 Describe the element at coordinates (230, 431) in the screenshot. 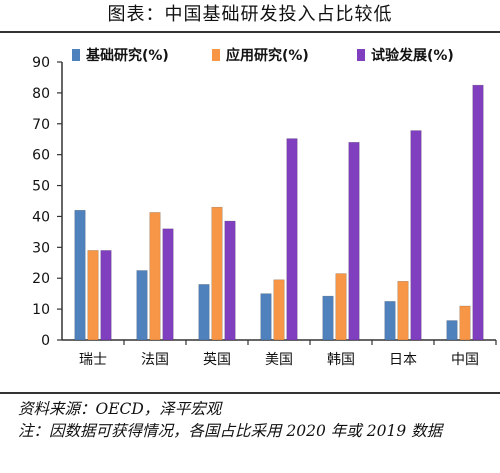

I see `footnote: 注：因数据可获得情况，各国占比采用 2020 年或 2019 数据` at that location.